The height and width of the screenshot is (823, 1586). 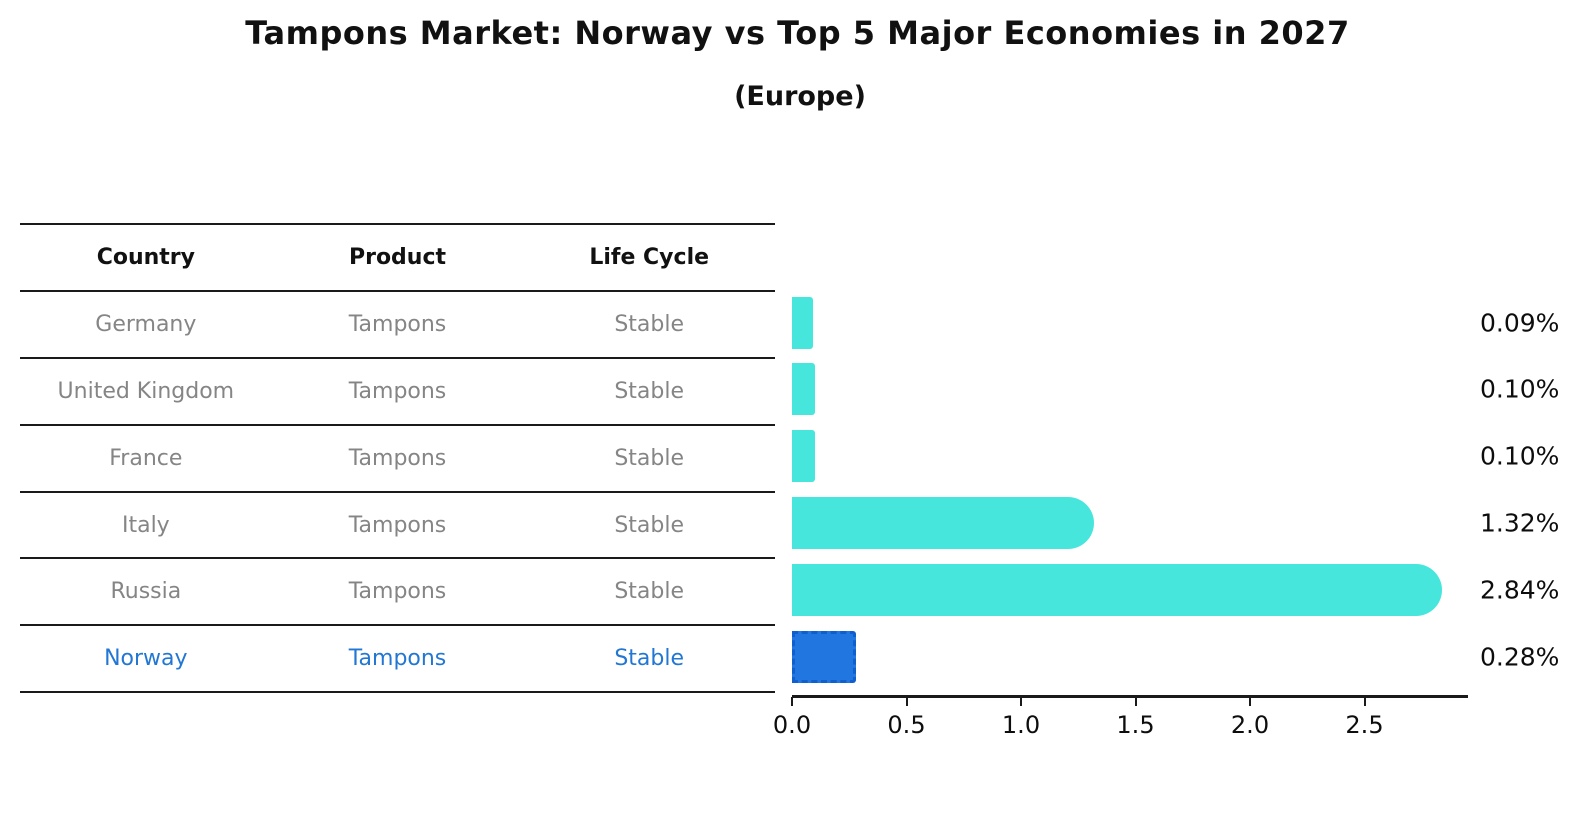 I want to click on table-header-row: Country Product Life Cycle, so click(x=397, y=258).